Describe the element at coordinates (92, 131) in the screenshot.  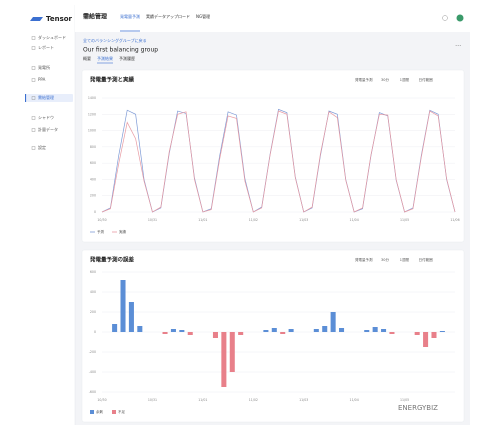
I see `y-tick-label: 1000` at that location.